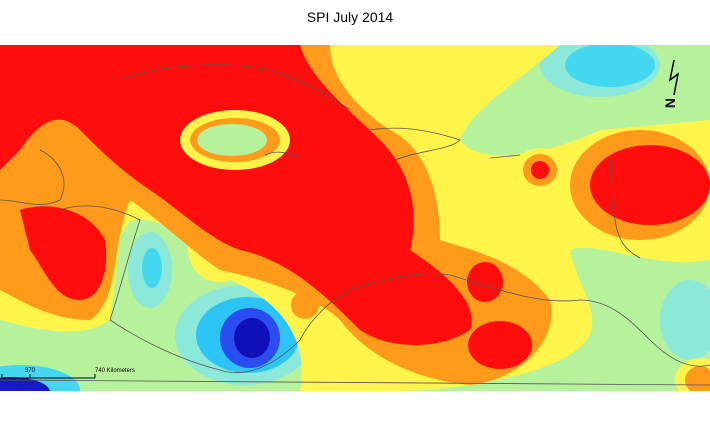 The width and height of the screenshot is (710, 439). I want to click on map-title: SPI July 2014, so click(350, 17).